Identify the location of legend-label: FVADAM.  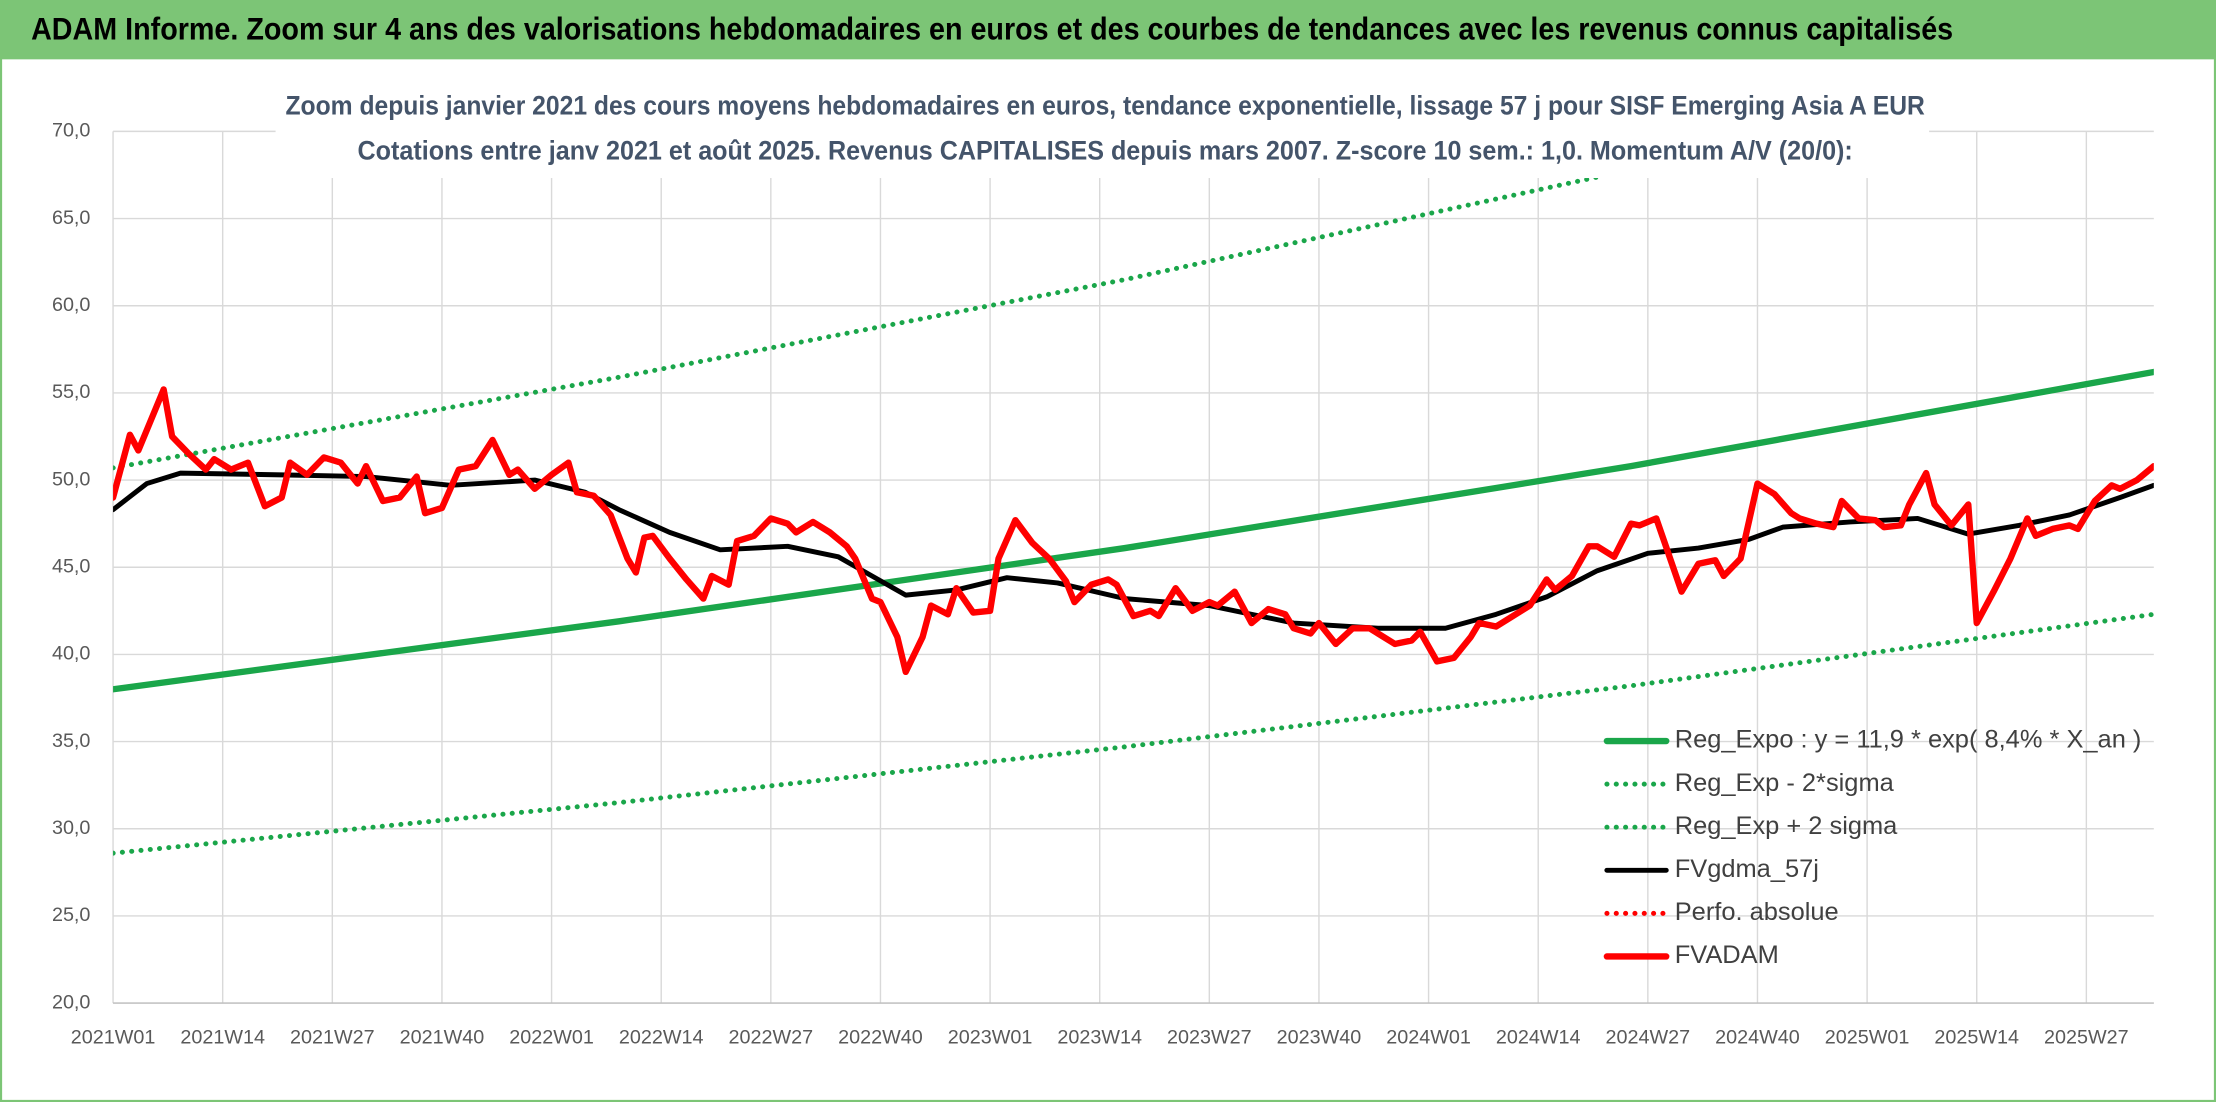
(1727, 955).